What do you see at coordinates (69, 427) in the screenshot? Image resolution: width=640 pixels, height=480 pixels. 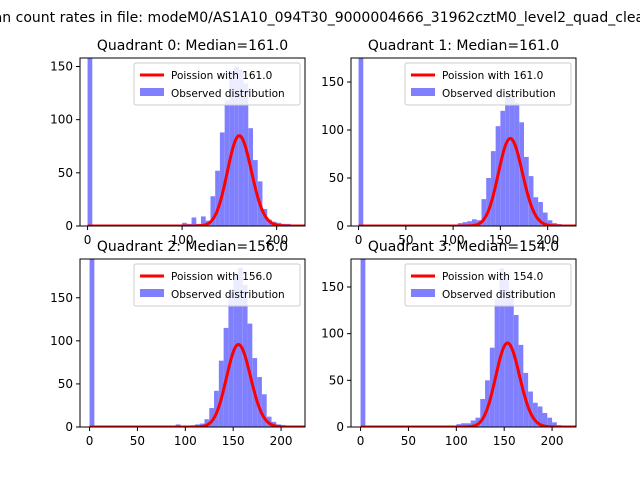 I see `quadrant-2-ytick-label: 0` at bounding box center [69, 427].